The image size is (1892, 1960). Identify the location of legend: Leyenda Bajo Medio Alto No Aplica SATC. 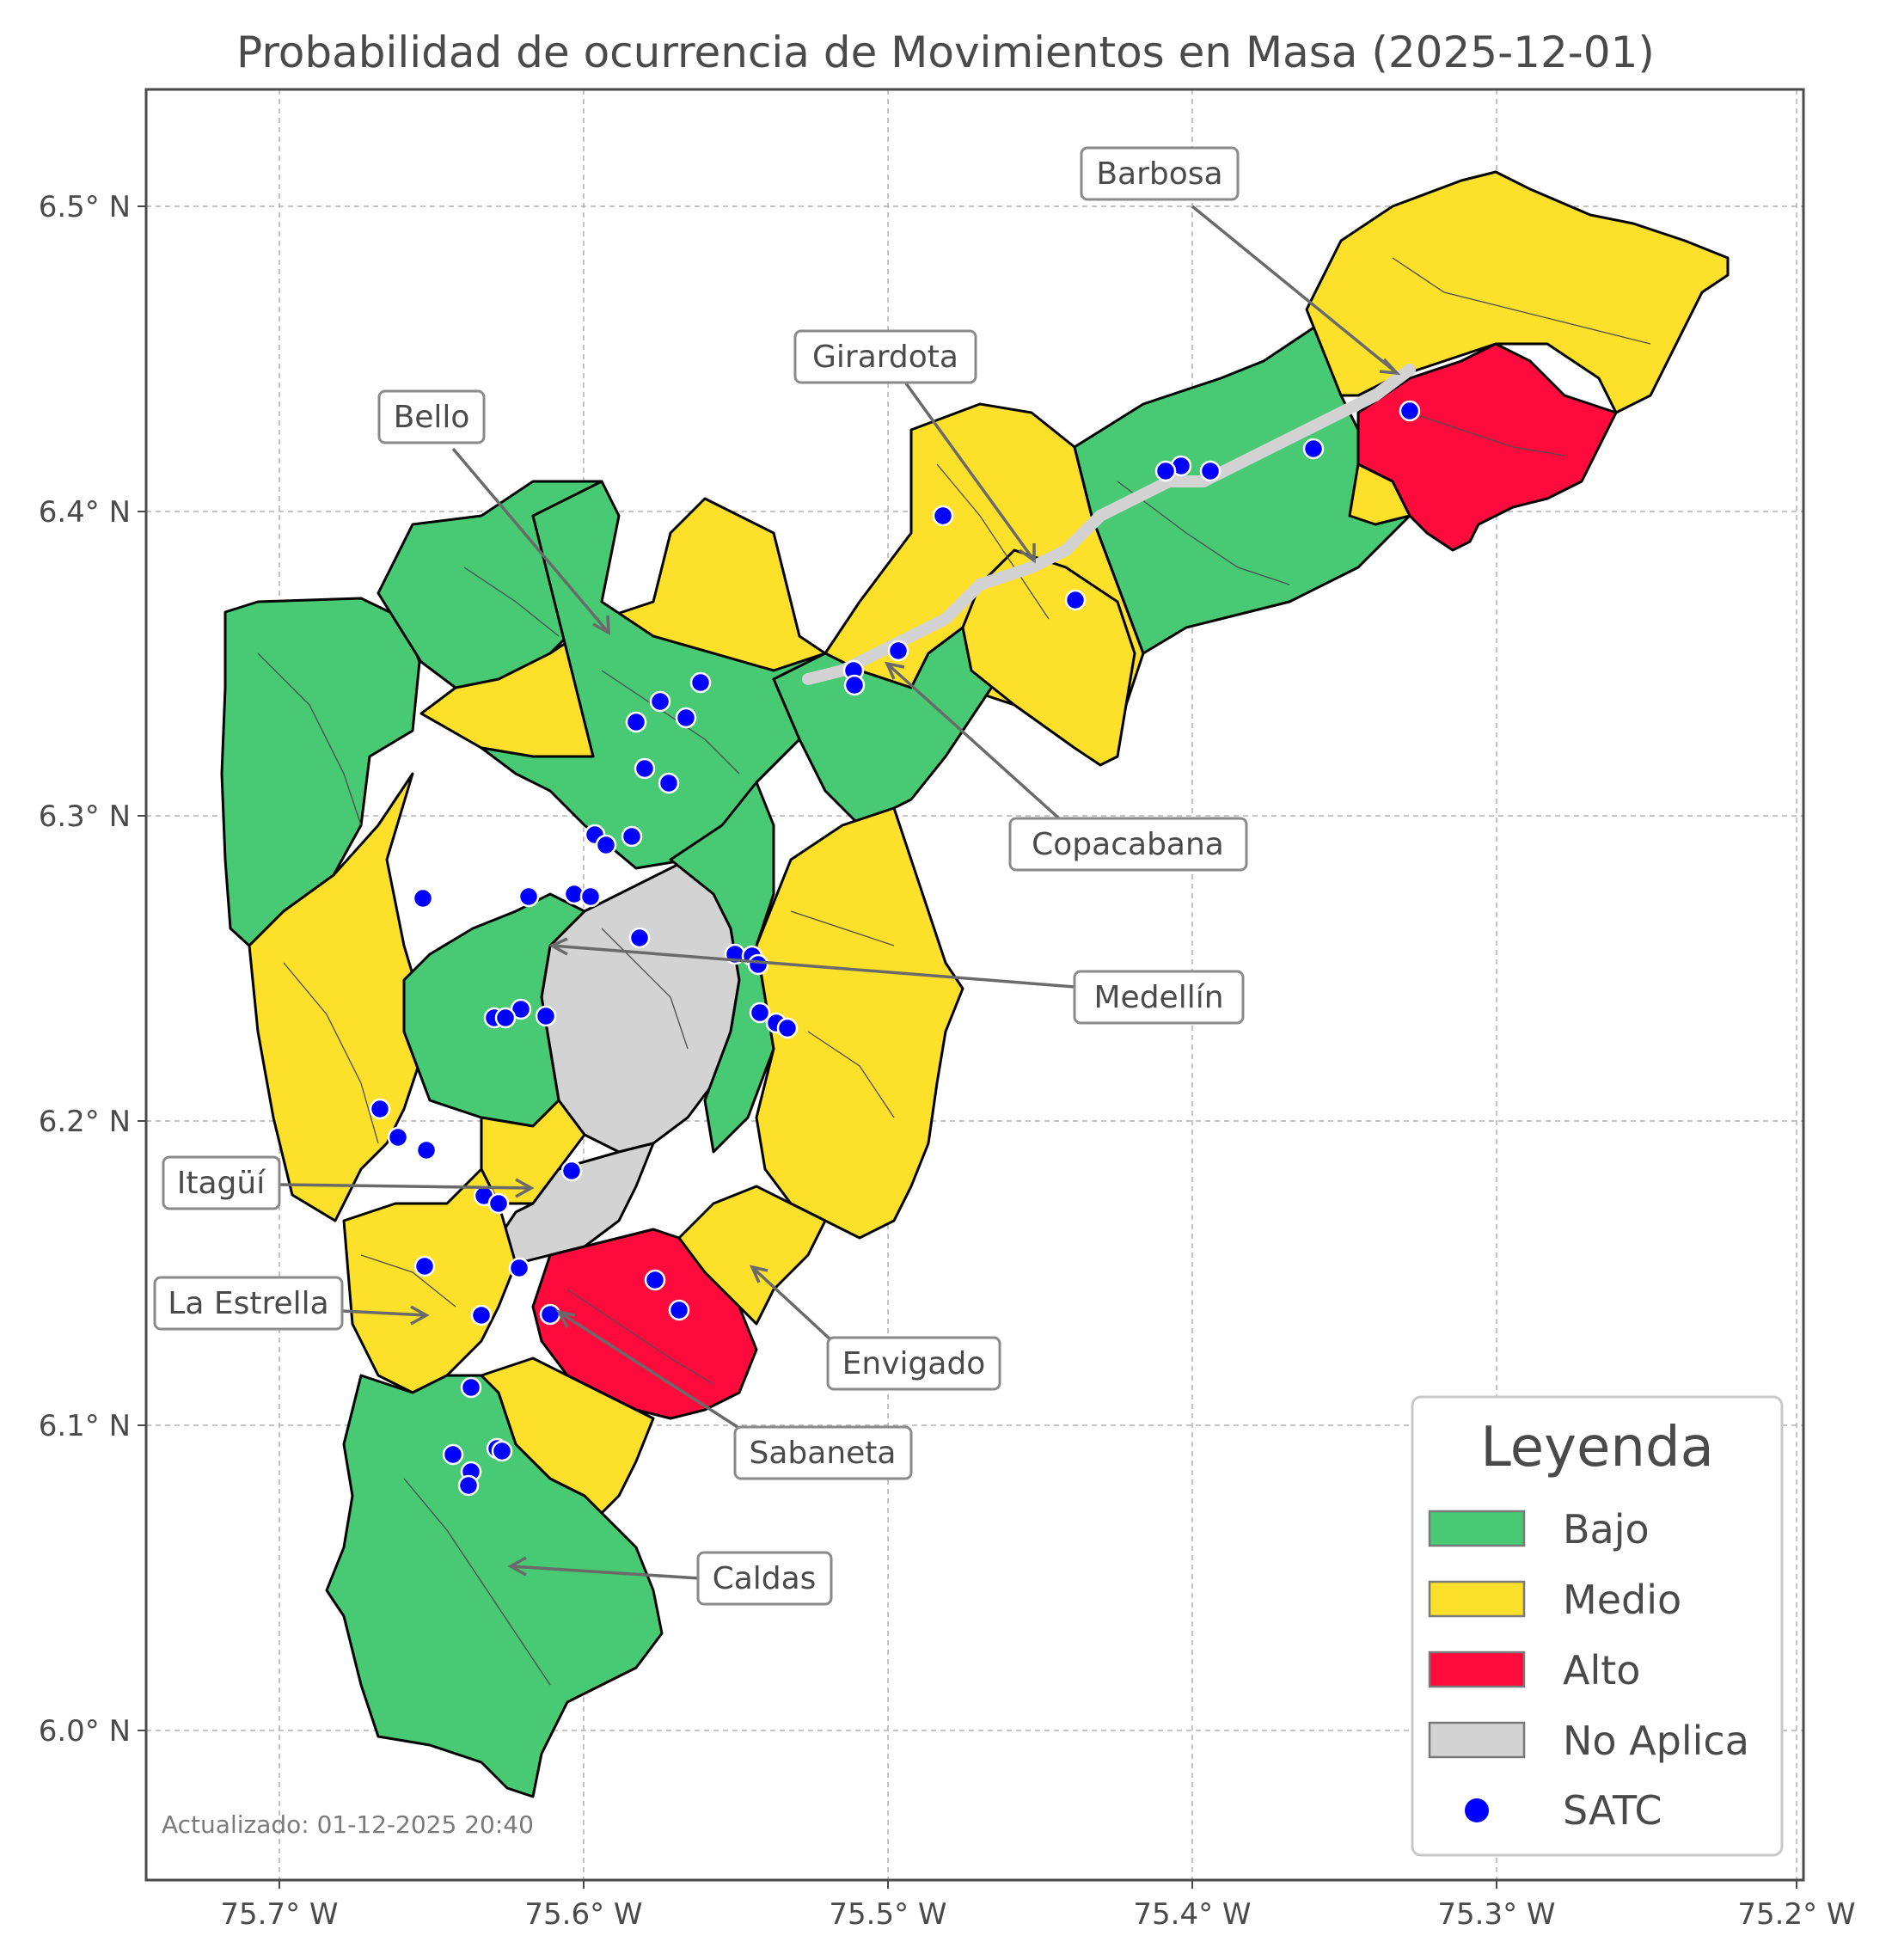
(1597, 1626).